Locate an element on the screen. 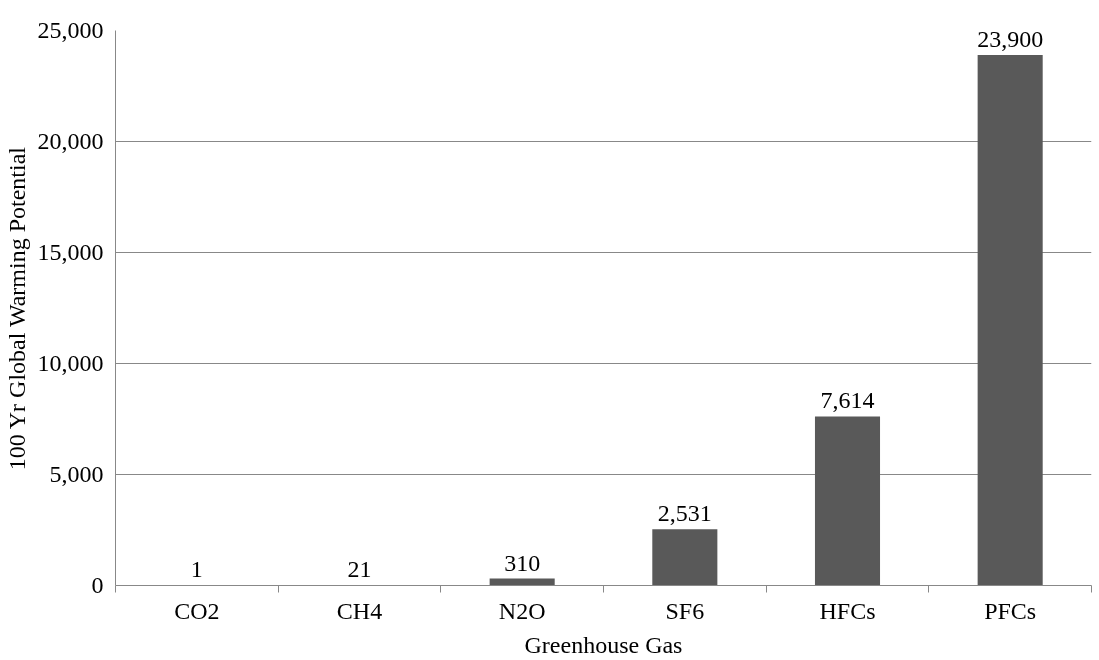 The width and height of the screenshot is (1099, 660). y-tick-label: 5,000 is located at coordinates (76, 474).